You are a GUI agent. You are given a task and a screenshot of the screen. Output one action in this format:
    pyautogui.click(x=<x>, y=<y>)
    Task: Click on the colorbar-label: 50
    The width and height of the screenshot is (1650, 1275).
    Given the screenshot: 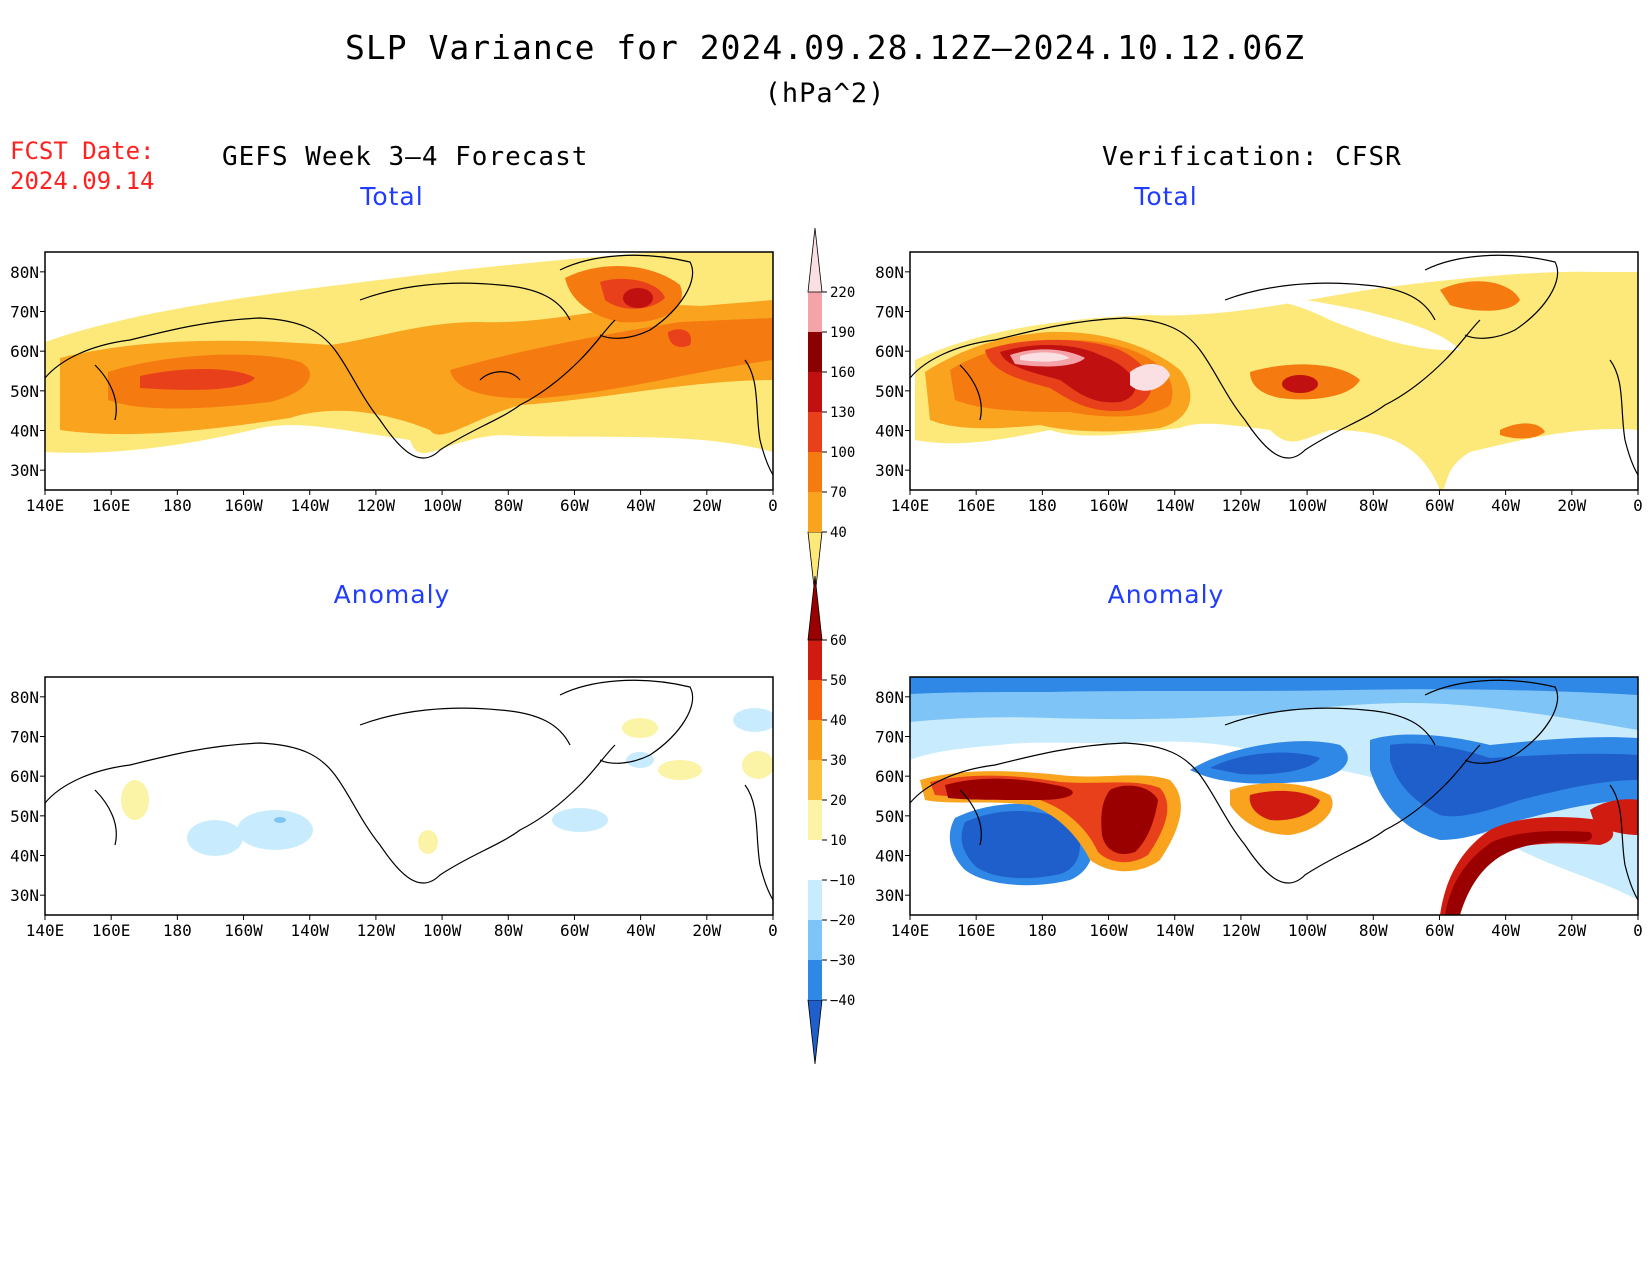 What is the action you would take?
    pyautogui.click(x=838, y=681)
    